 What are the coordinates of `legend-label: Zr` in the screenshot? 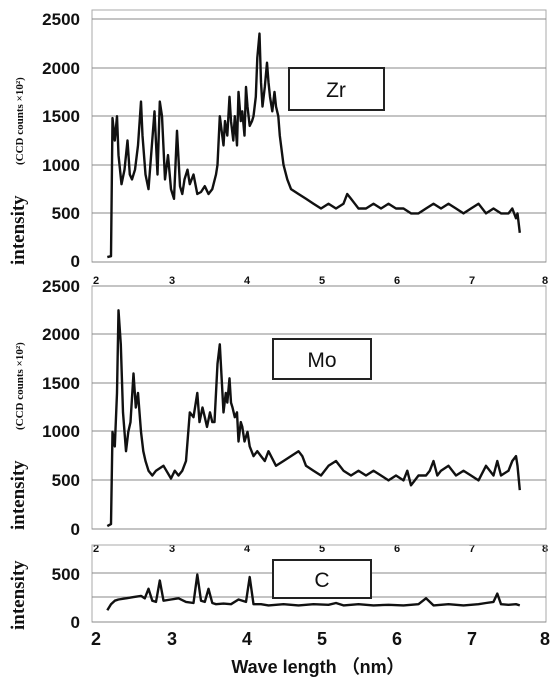 It's located at (336, 90).